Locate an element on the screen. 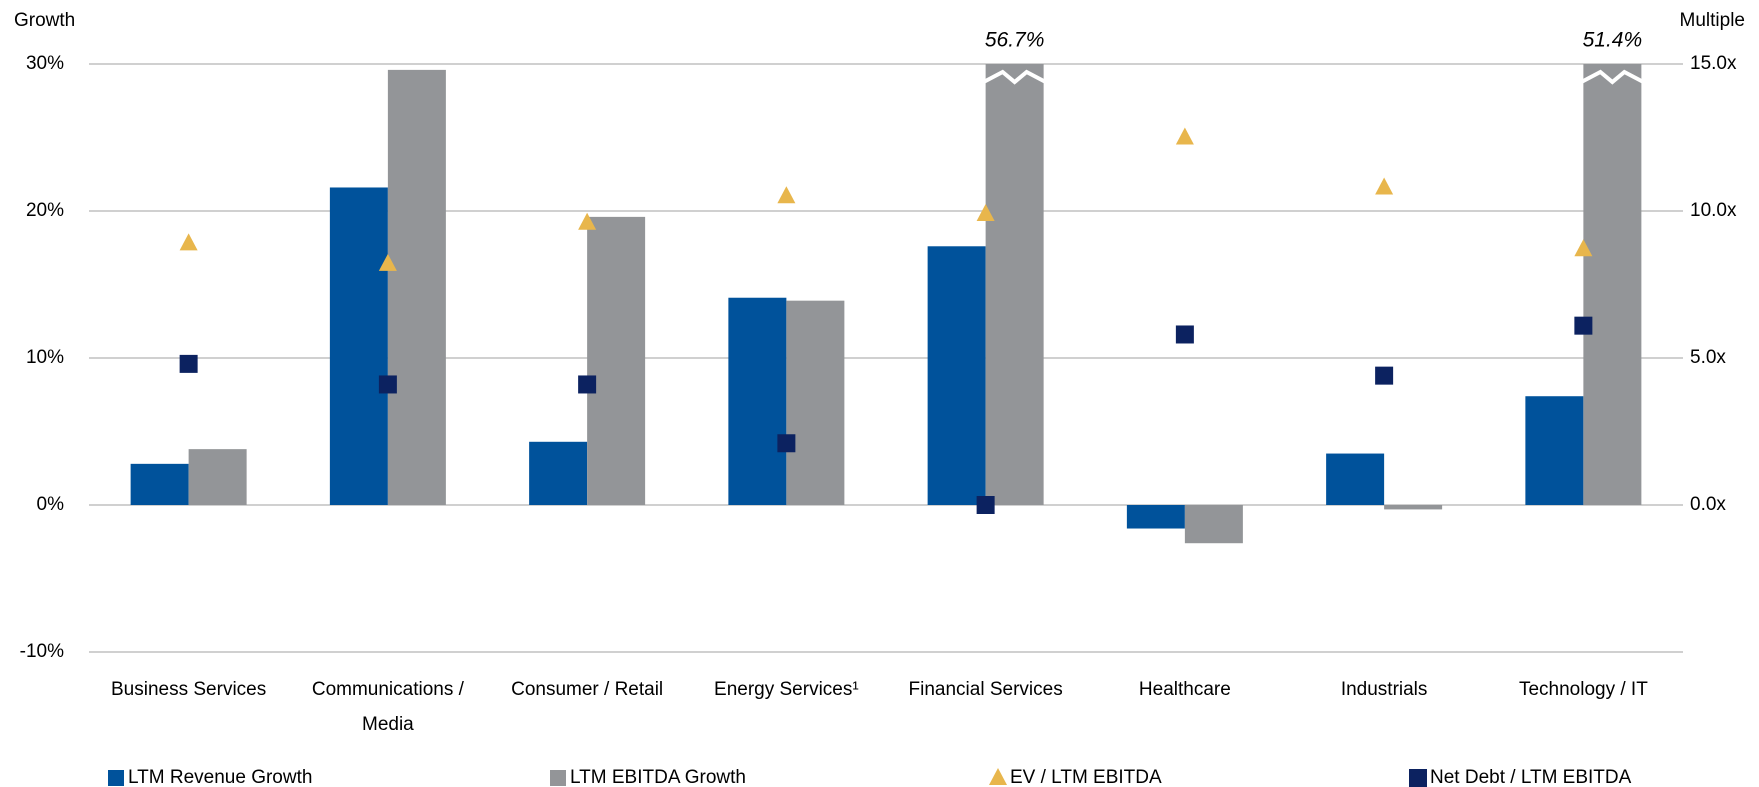  legend-label: Net Debt / LTM EBITDA is located at coordinates (1531, 777).